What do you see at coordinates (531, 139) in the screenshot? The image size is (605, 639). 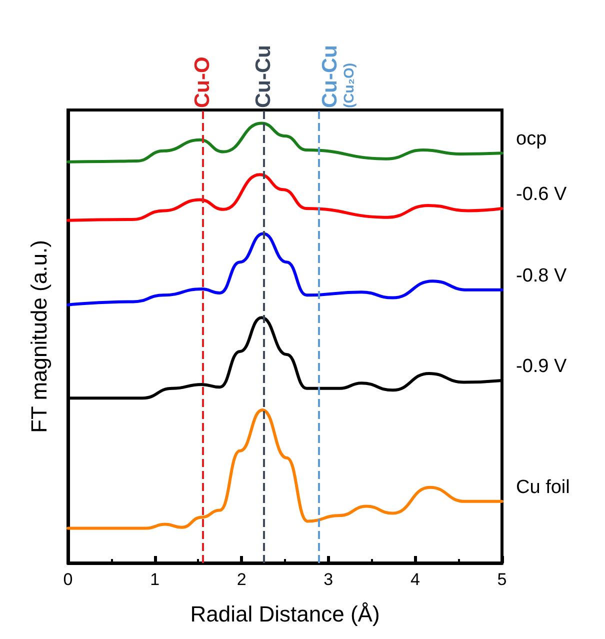 I see `series-label: ocp` at bounding box center [531, 139].